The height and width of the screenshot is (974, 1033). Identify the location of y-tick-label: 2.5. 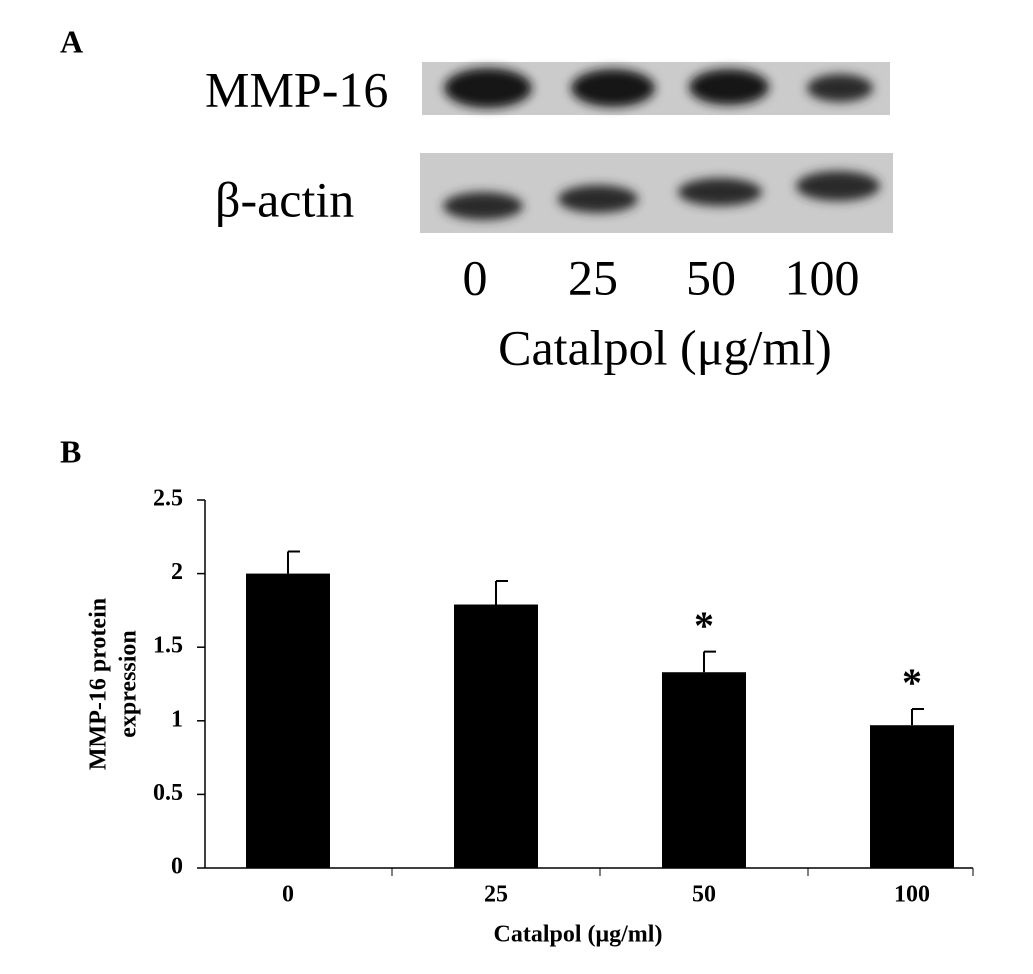
(168, 499).